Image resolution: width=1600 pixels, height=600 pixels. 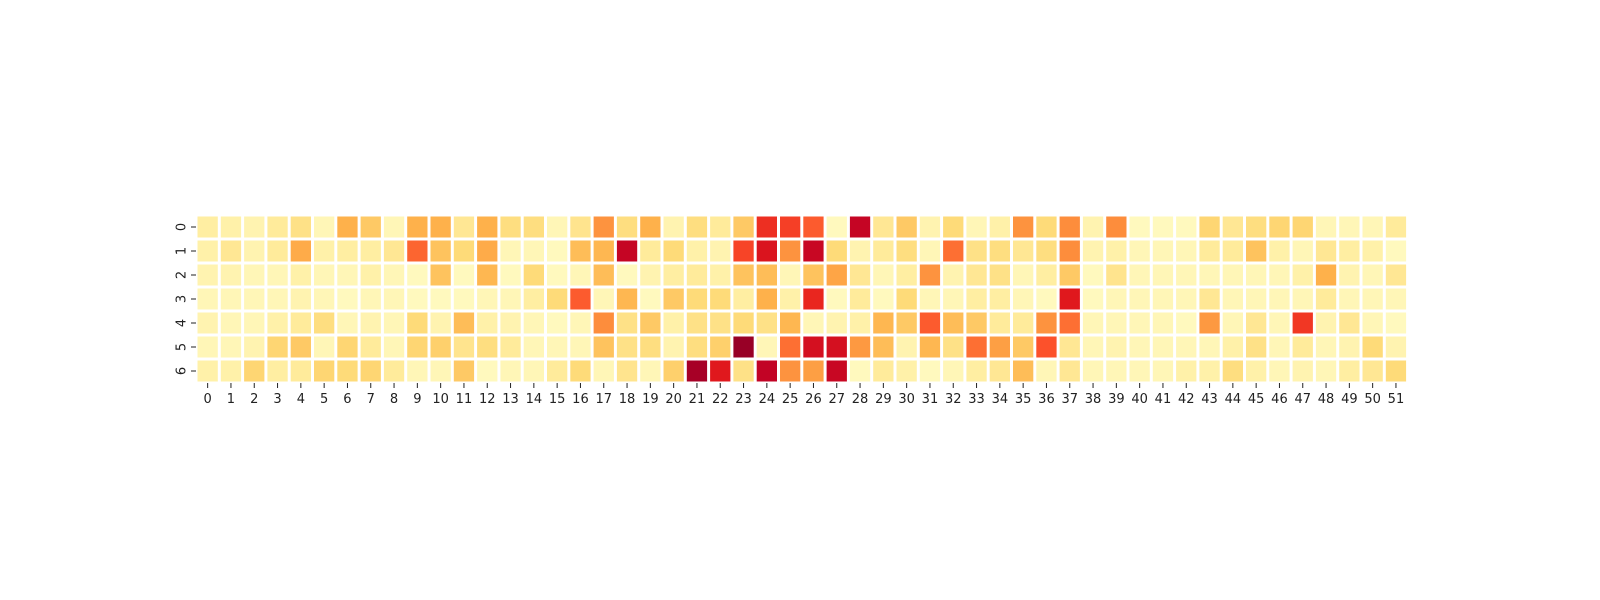 I want to click on heatmap-cell-r3-c14, so click(x=533, y=299).